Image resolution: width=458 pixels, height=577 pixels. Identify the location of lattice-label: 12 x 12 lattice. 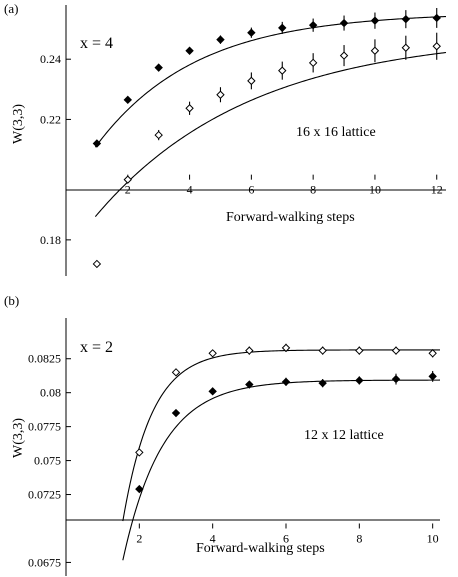
(344, 435).